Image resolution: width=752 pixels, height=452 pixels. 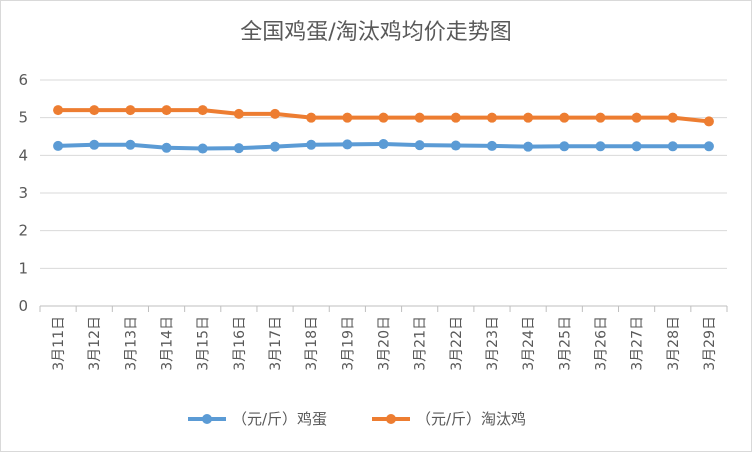 What do you see at coordinates (23, 268) in the screenshot?
I see `y-tick-label: 1` at bounding box center [23, 268].